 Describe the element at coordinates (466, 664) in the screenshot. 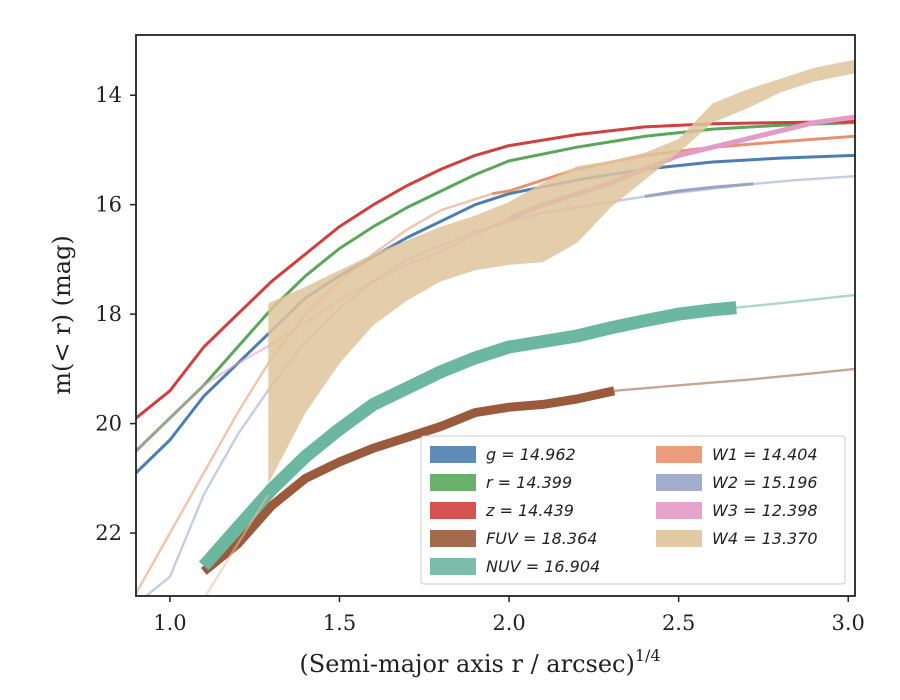

I see `x-axis-label-text: (Semi-major axis r / arcsec)` at that location.